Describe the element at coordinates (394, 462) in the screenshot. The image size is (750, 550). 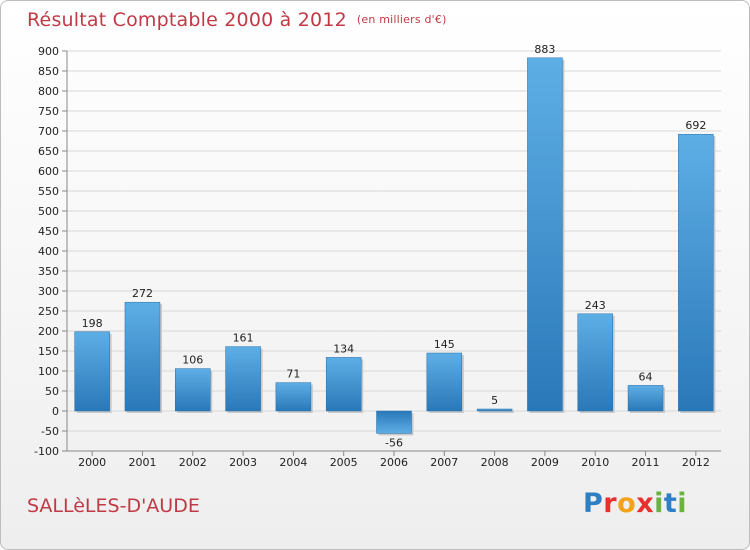
I see `x-tick-label: 2006` at that location.